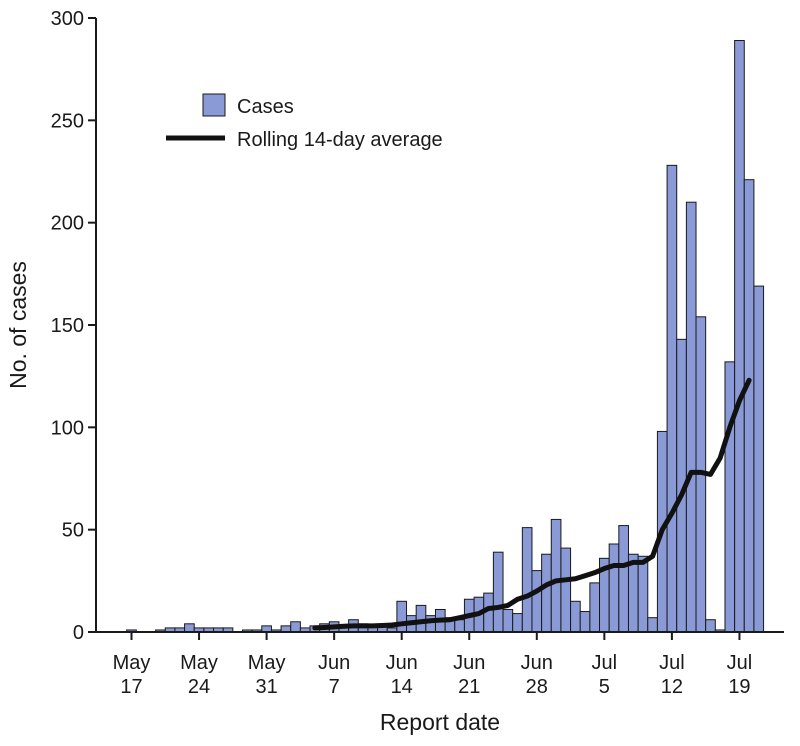 This screenshot has height=746, width=800. What do you see at coordinates (78, 633) in the screenshot?
I see `y-tick-label: 0` at bounding box center [78, 633].